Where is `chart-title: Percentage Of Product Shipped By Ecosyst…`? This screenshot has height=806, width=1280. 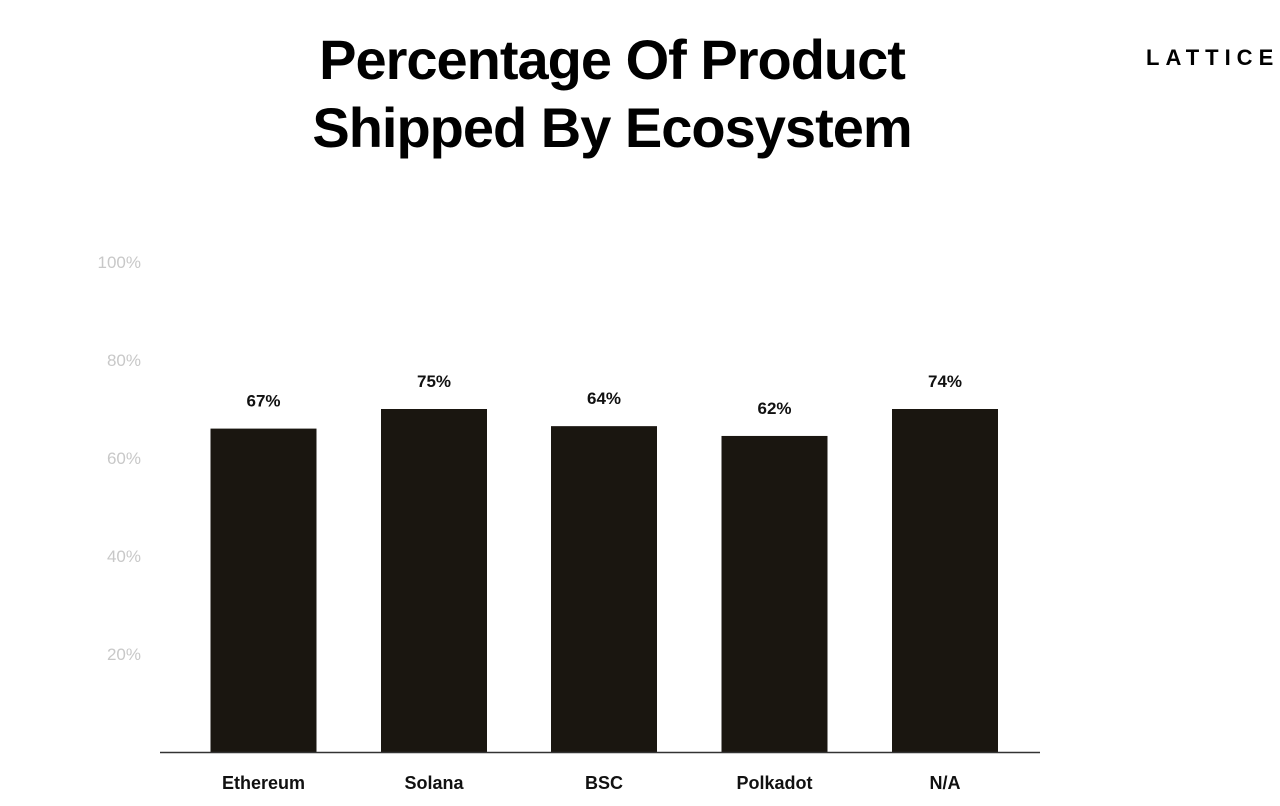
chart-title: Percentage Of Product Shipped By Ecosyst… is located at coordinates (612, 94).